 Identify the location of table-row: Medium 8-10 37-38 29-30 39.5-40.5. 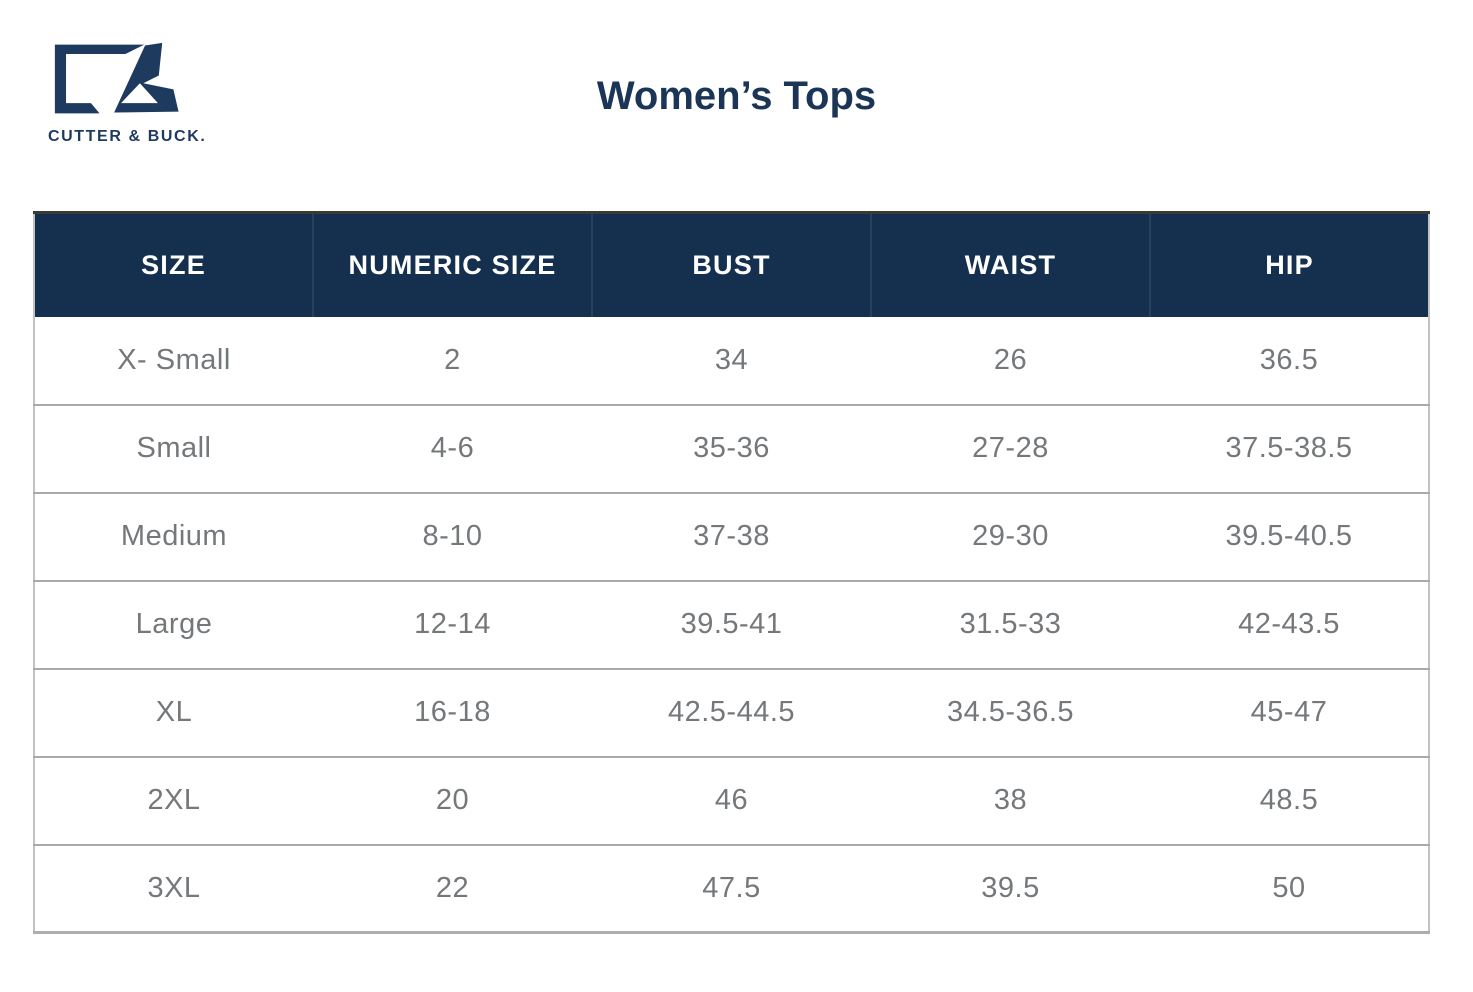
(731, 536).